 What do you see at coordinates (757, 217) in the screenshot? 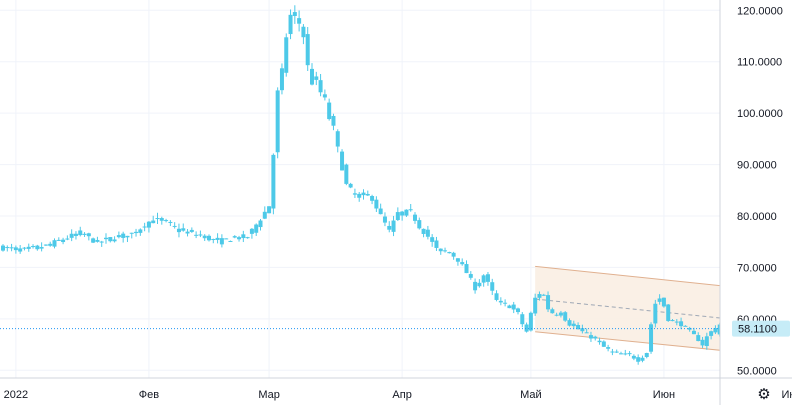
I see `y-tick-label: 80.0000` at bounding box center [757, 217].